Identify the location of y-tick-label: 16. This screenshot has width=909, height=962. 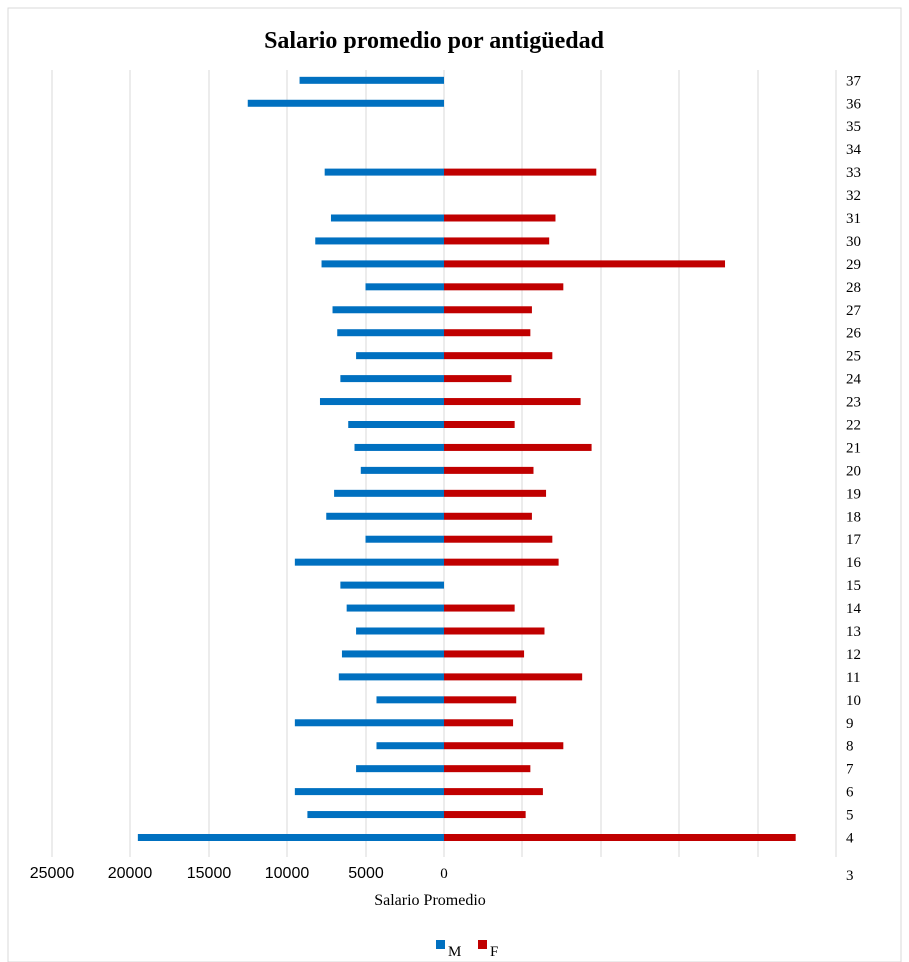
(854, 563).